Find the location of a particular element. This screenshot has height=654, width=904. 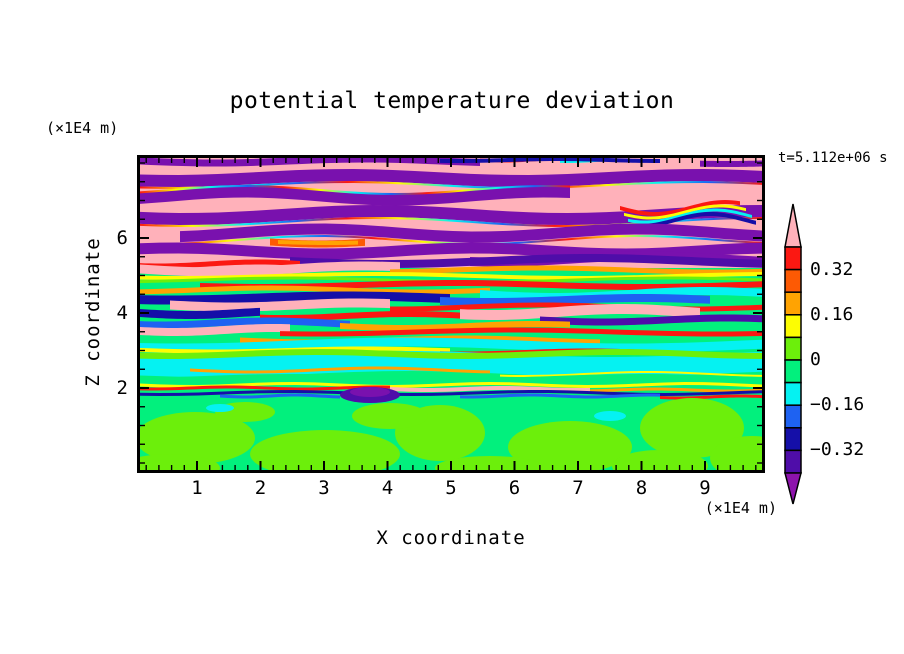

y-tick-label: 2 is located at coordinates (122, 388).